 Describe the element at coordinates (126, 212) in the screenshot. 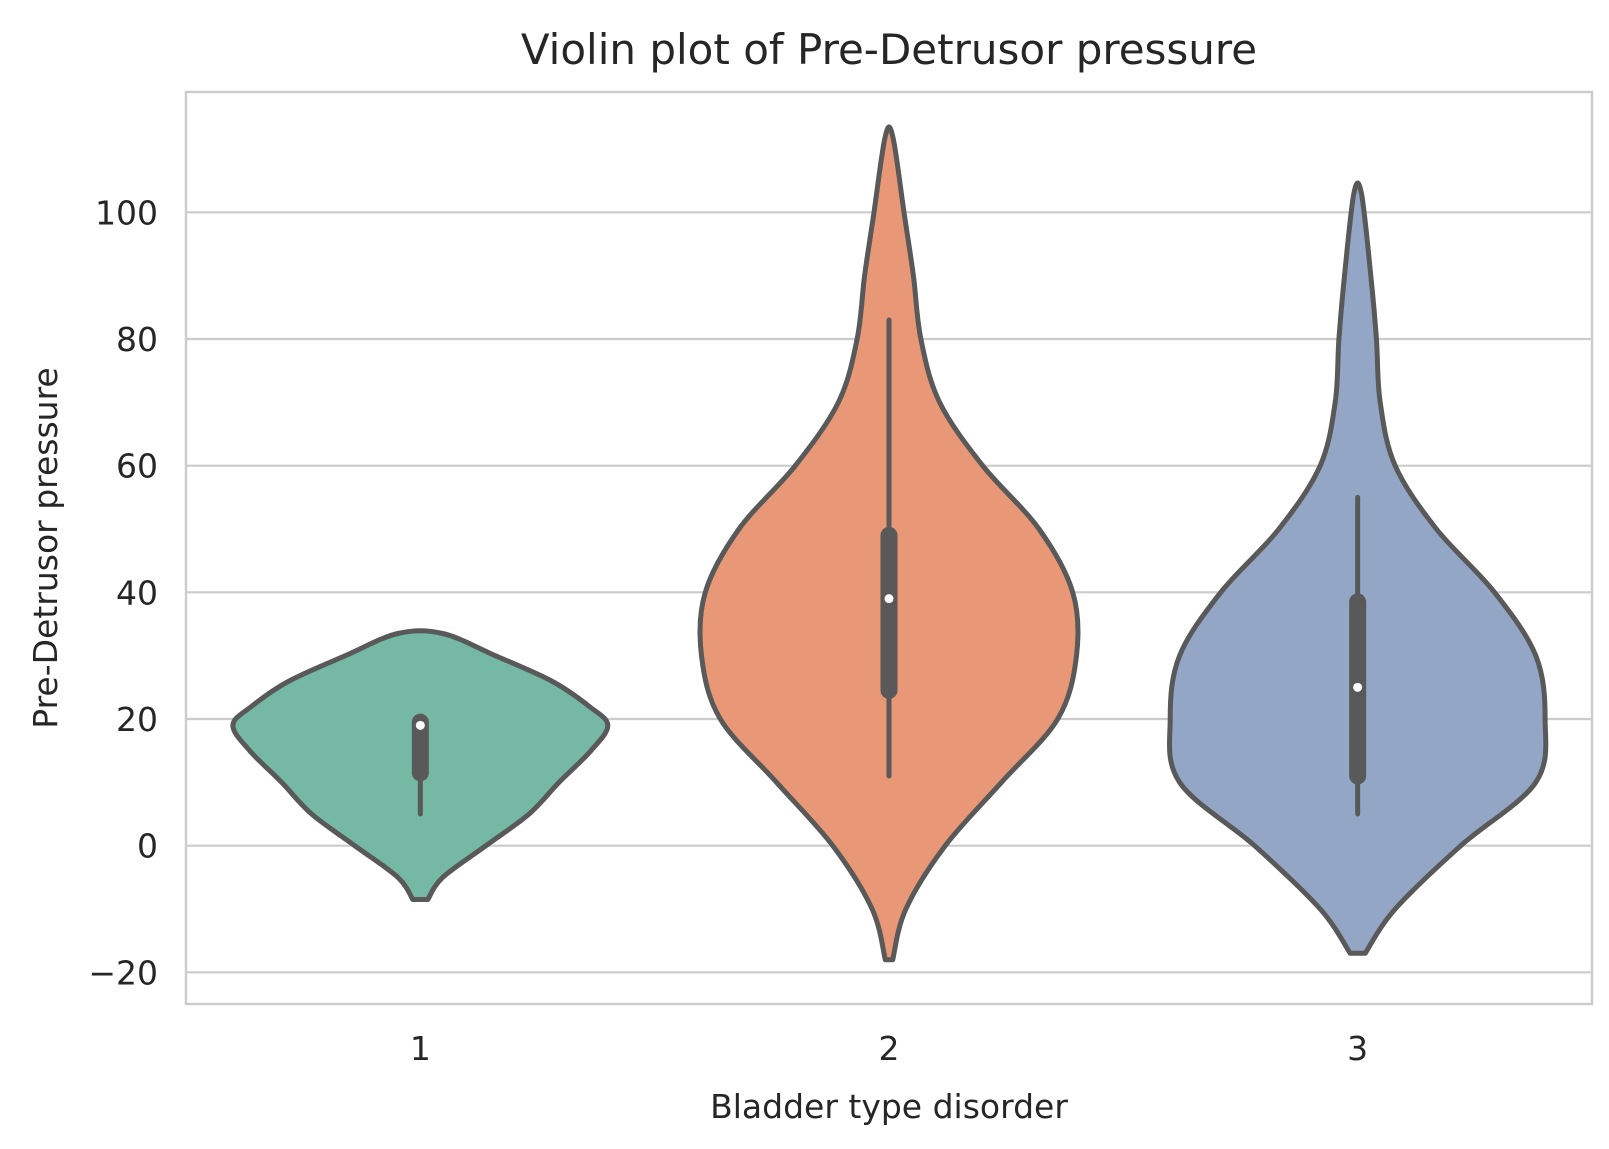

I see `y-tick-label: 100` at that location.